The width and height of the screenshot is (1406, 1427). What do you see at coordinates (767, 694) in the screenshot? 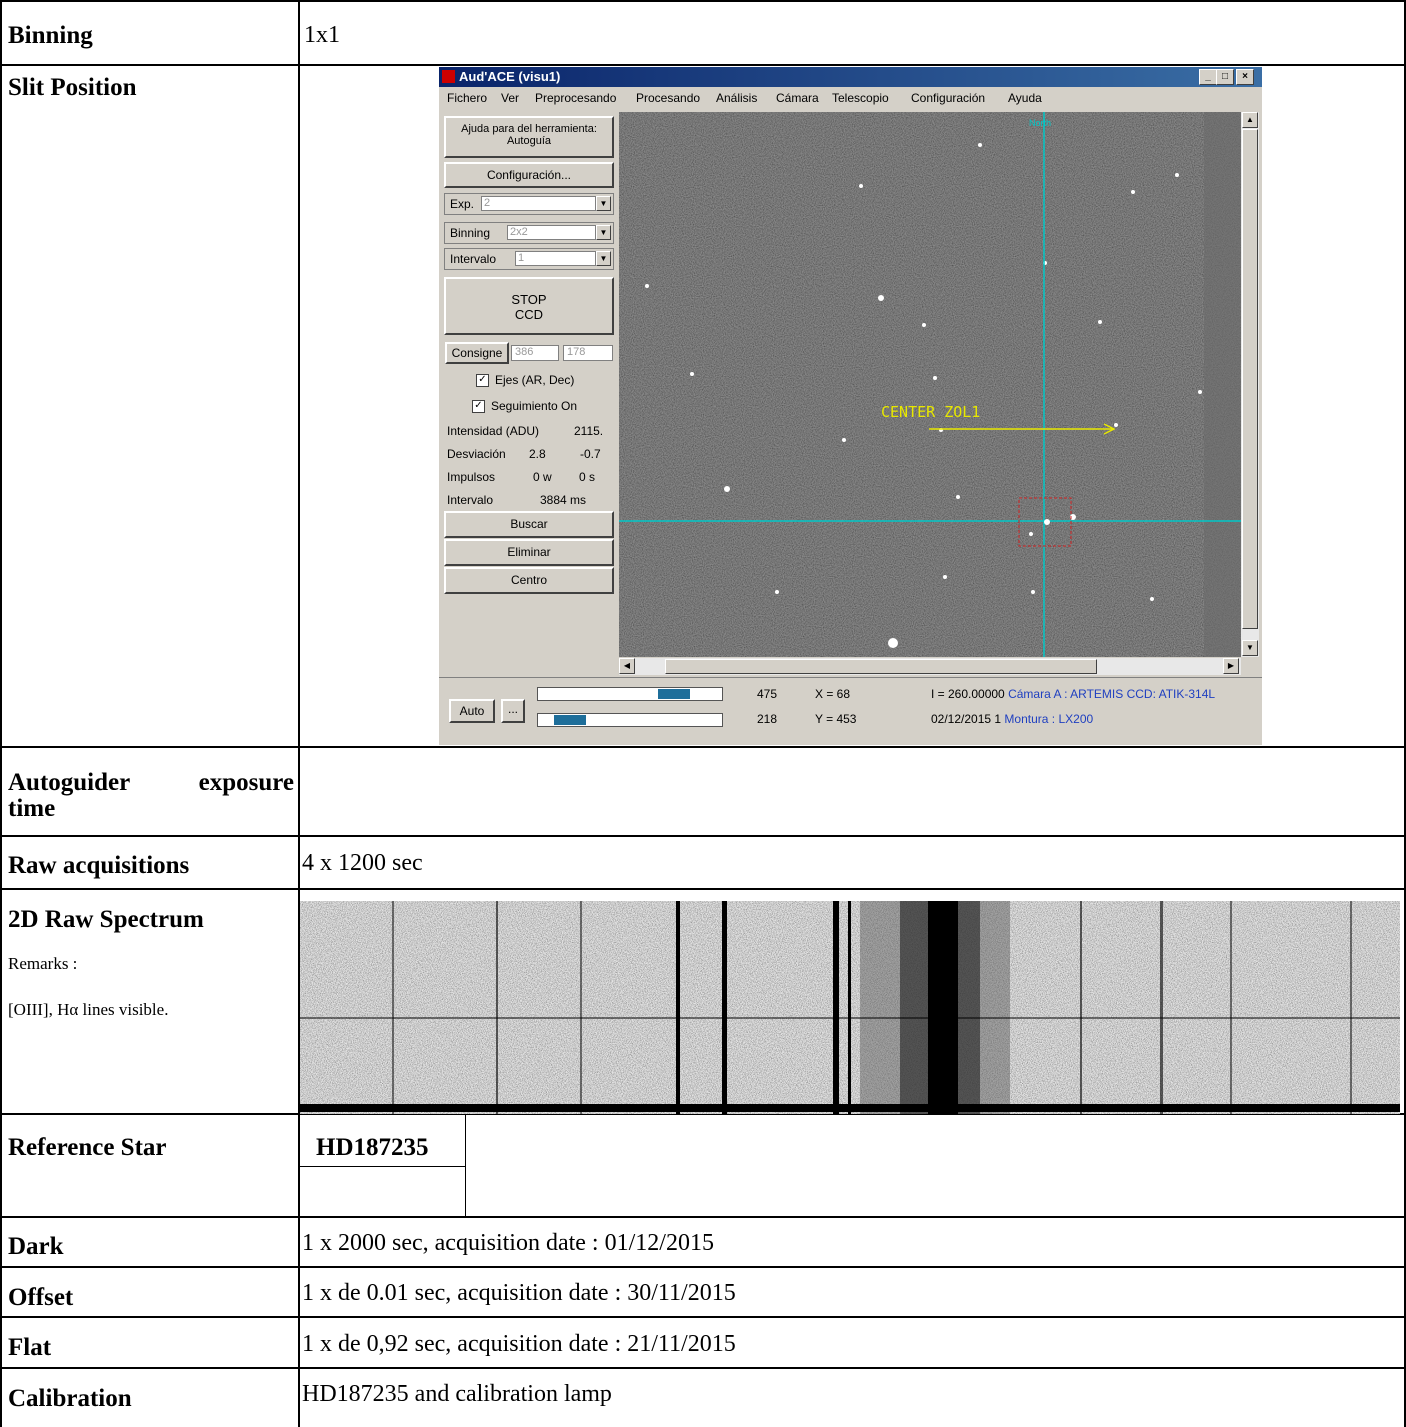
I see `slider1-value: 475` at bounding box center [767, 694].